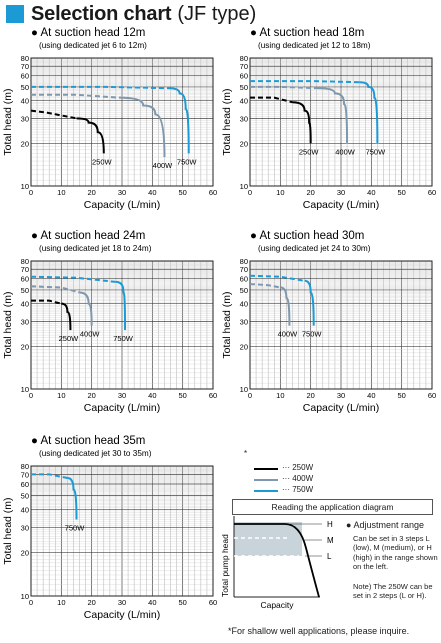 Image resolution: width=441 pixels, height=643 pixels. Describe the element at coordinates (339, 456) in the screenshot. I see `legend-item: *` at that location.